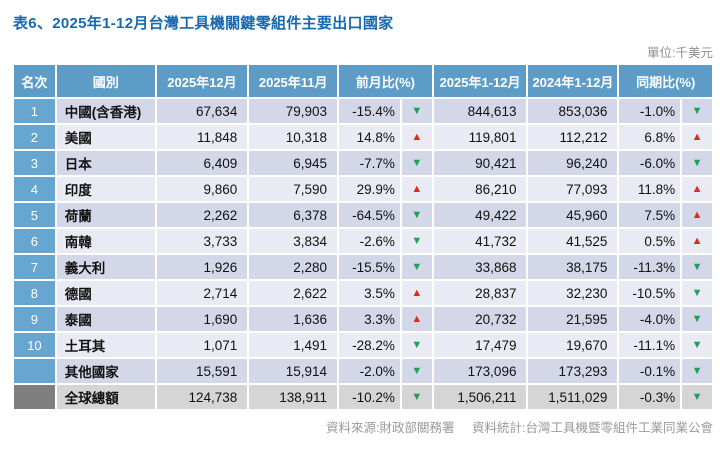 The height and width of the screenshot is (456, 723). Describe the element at coordinates (369, 345) in the screenshot. I see `mom-percent: -28.2%` at that location.